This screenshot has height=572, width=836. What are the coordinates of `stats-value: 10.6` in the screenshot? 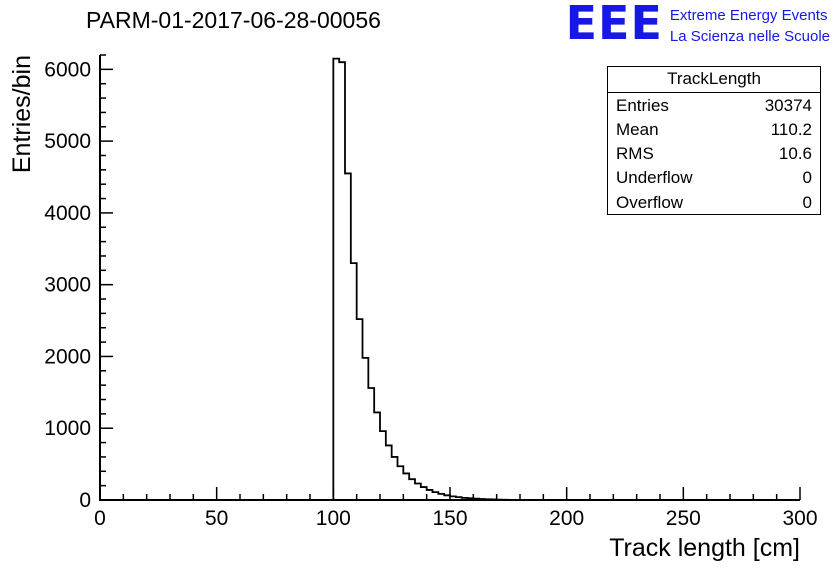 It's located at (795, 153).